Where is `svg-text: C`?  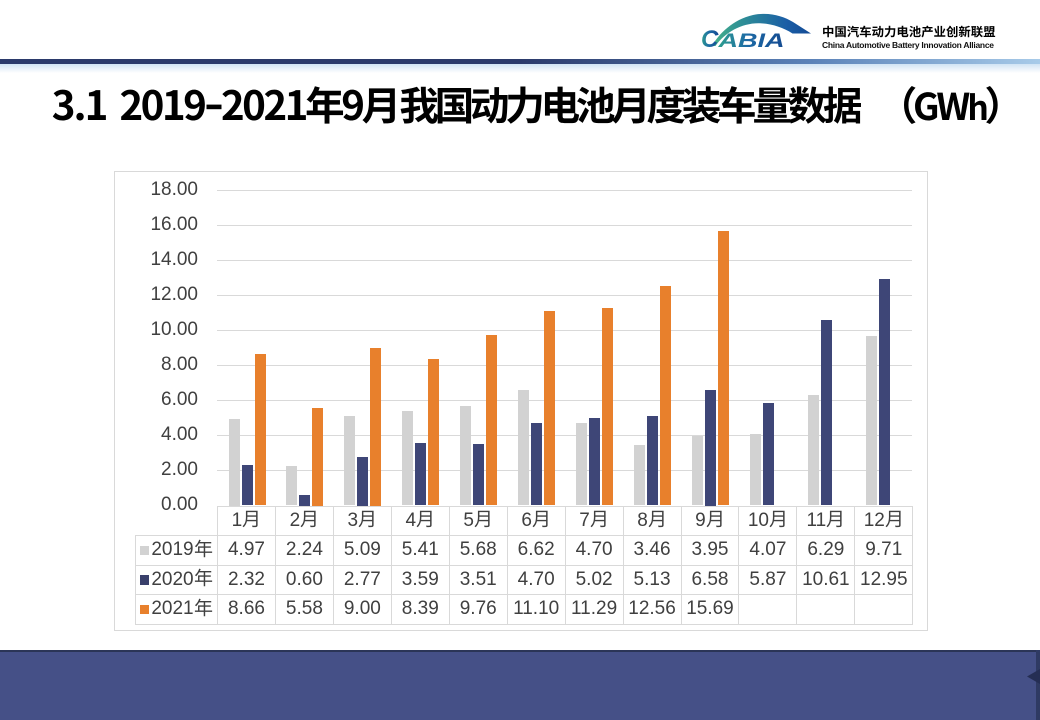
svg-text: C is located at coordinates (710, 39).